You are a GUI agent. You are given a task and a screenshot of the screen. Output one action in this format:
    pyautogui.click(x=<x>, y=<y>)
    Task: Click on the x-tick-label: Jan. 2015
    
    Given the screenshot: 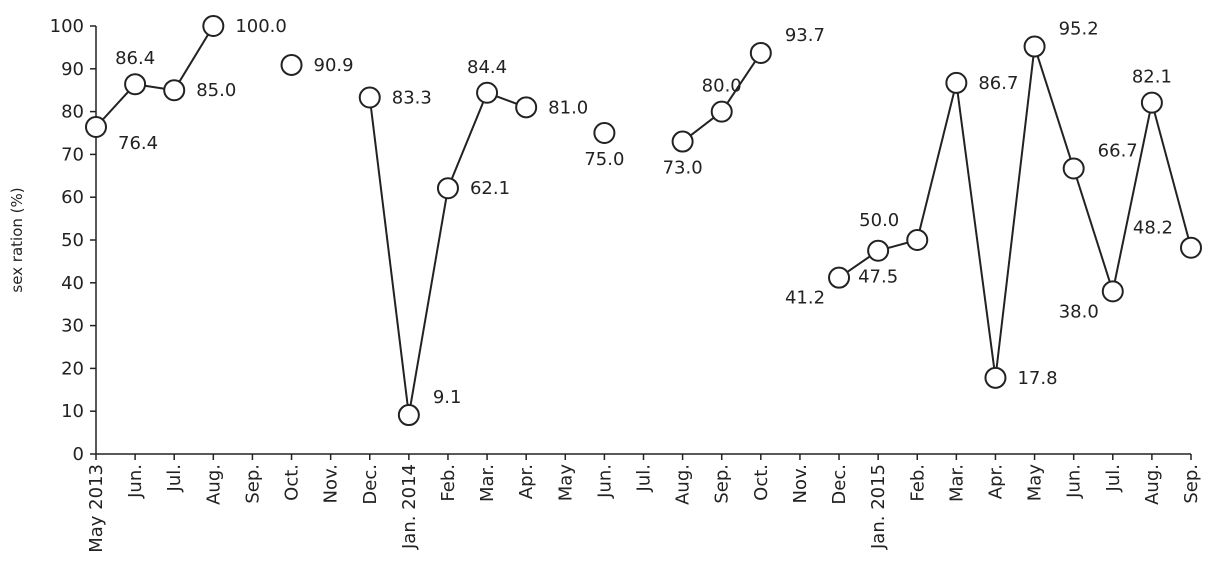 What is the action you would take?
    pyautogui.click(x=878, y=507)
    